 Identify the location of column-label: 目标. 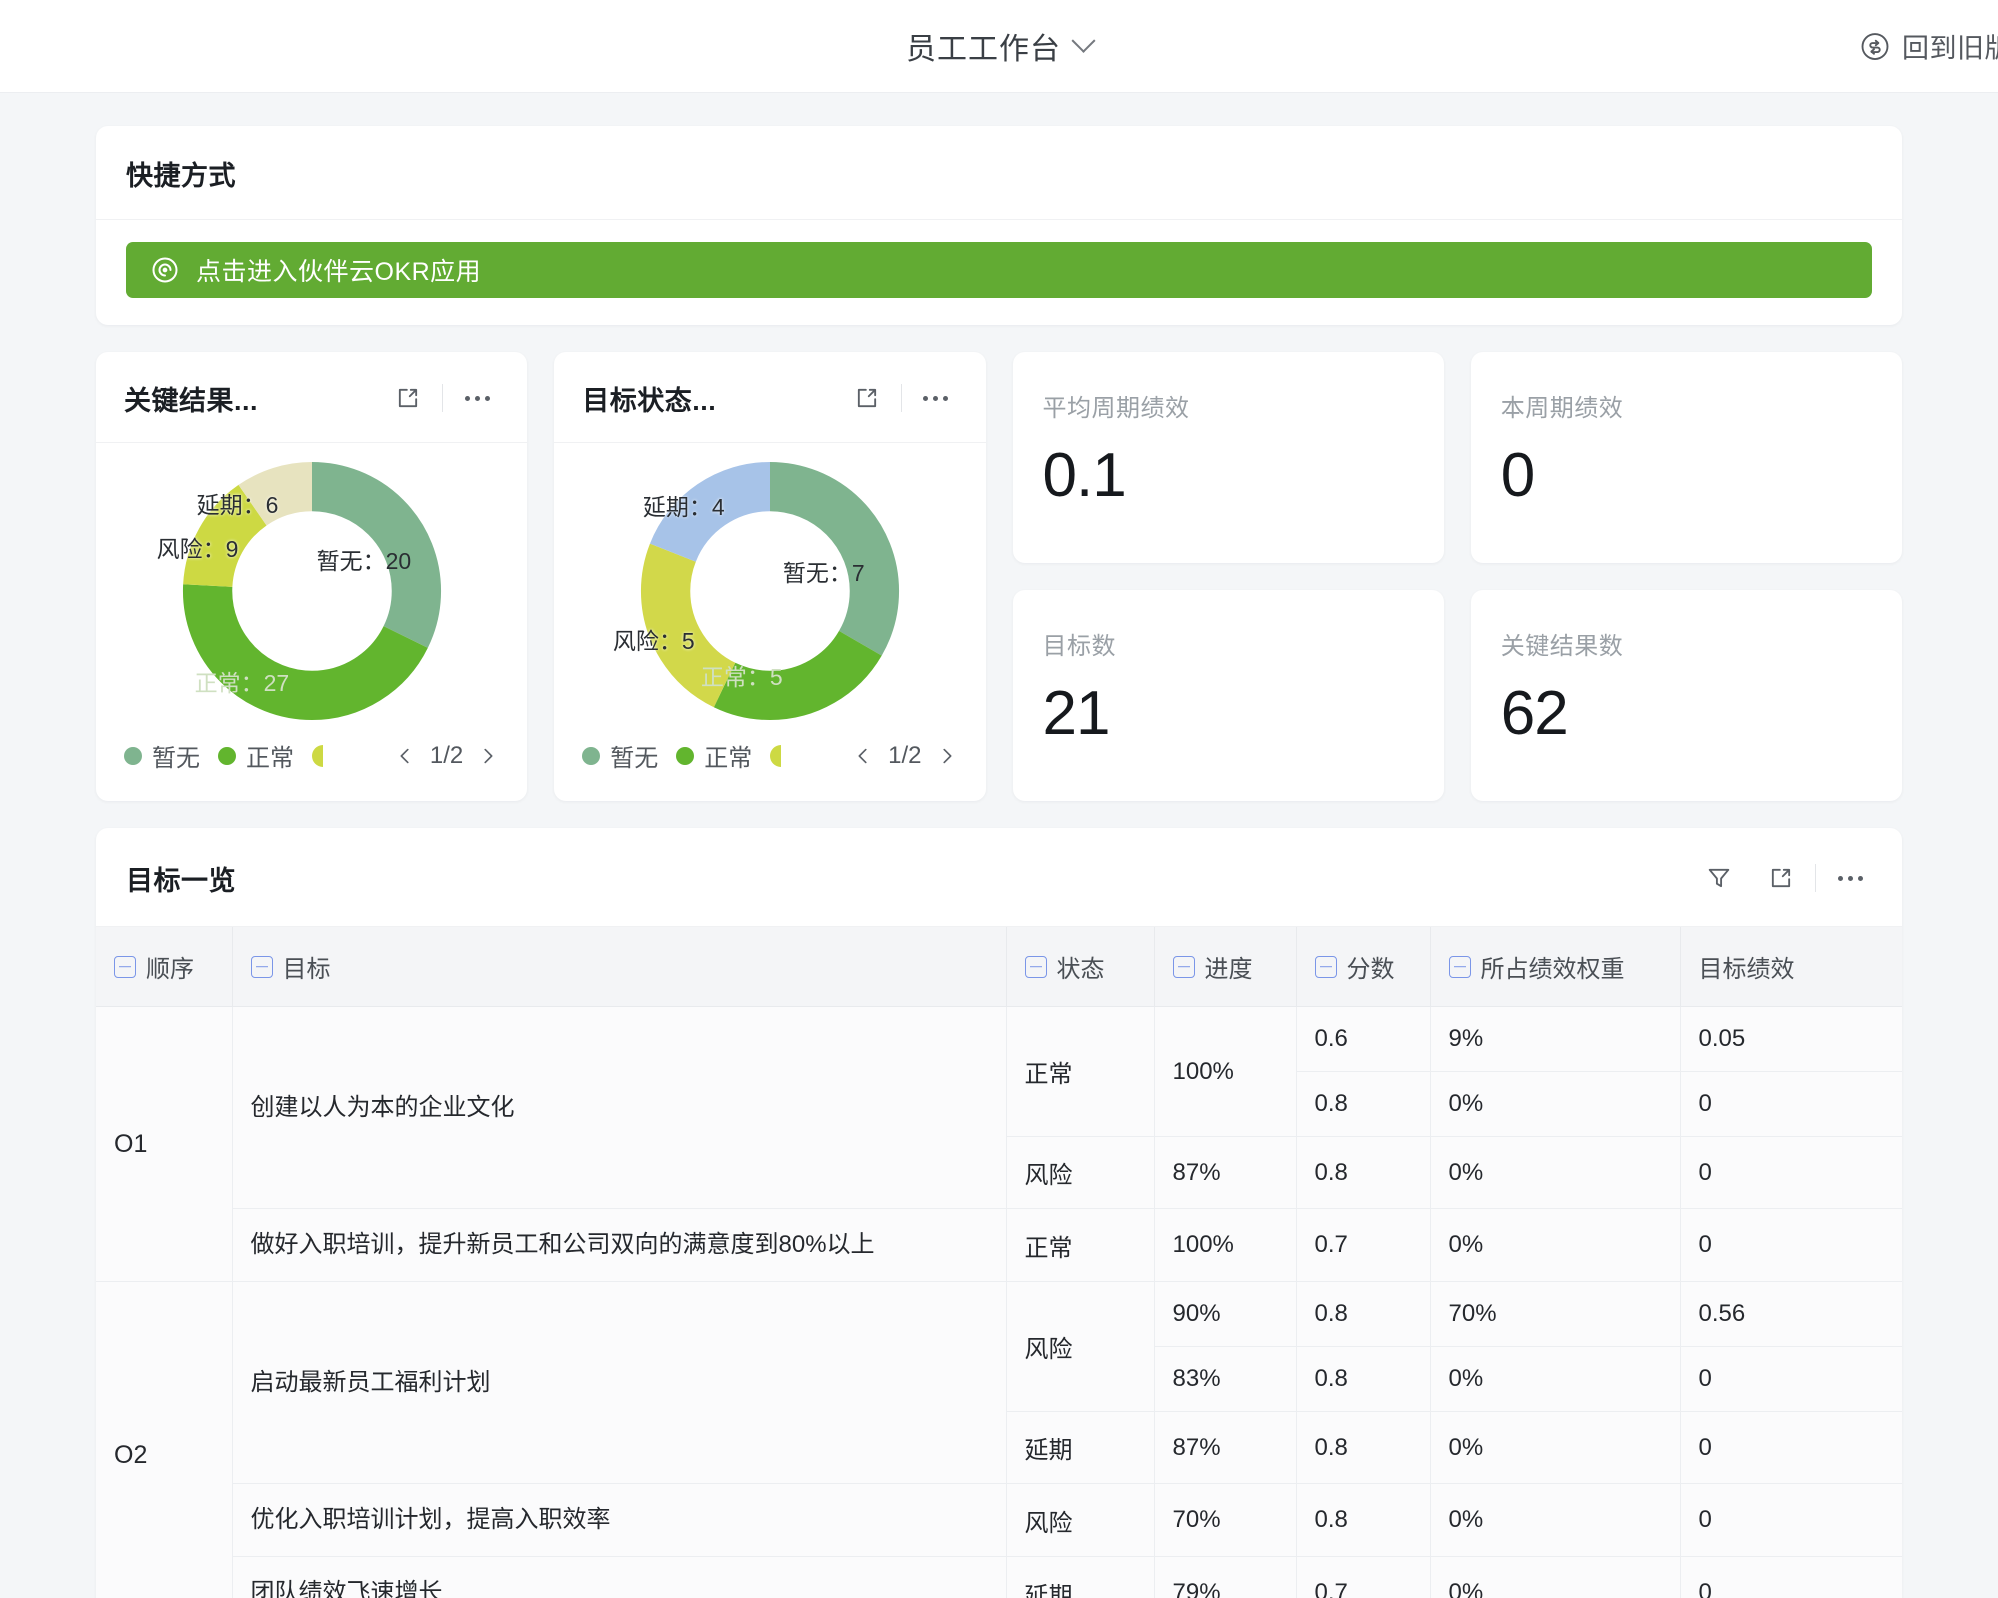
(306, 969).